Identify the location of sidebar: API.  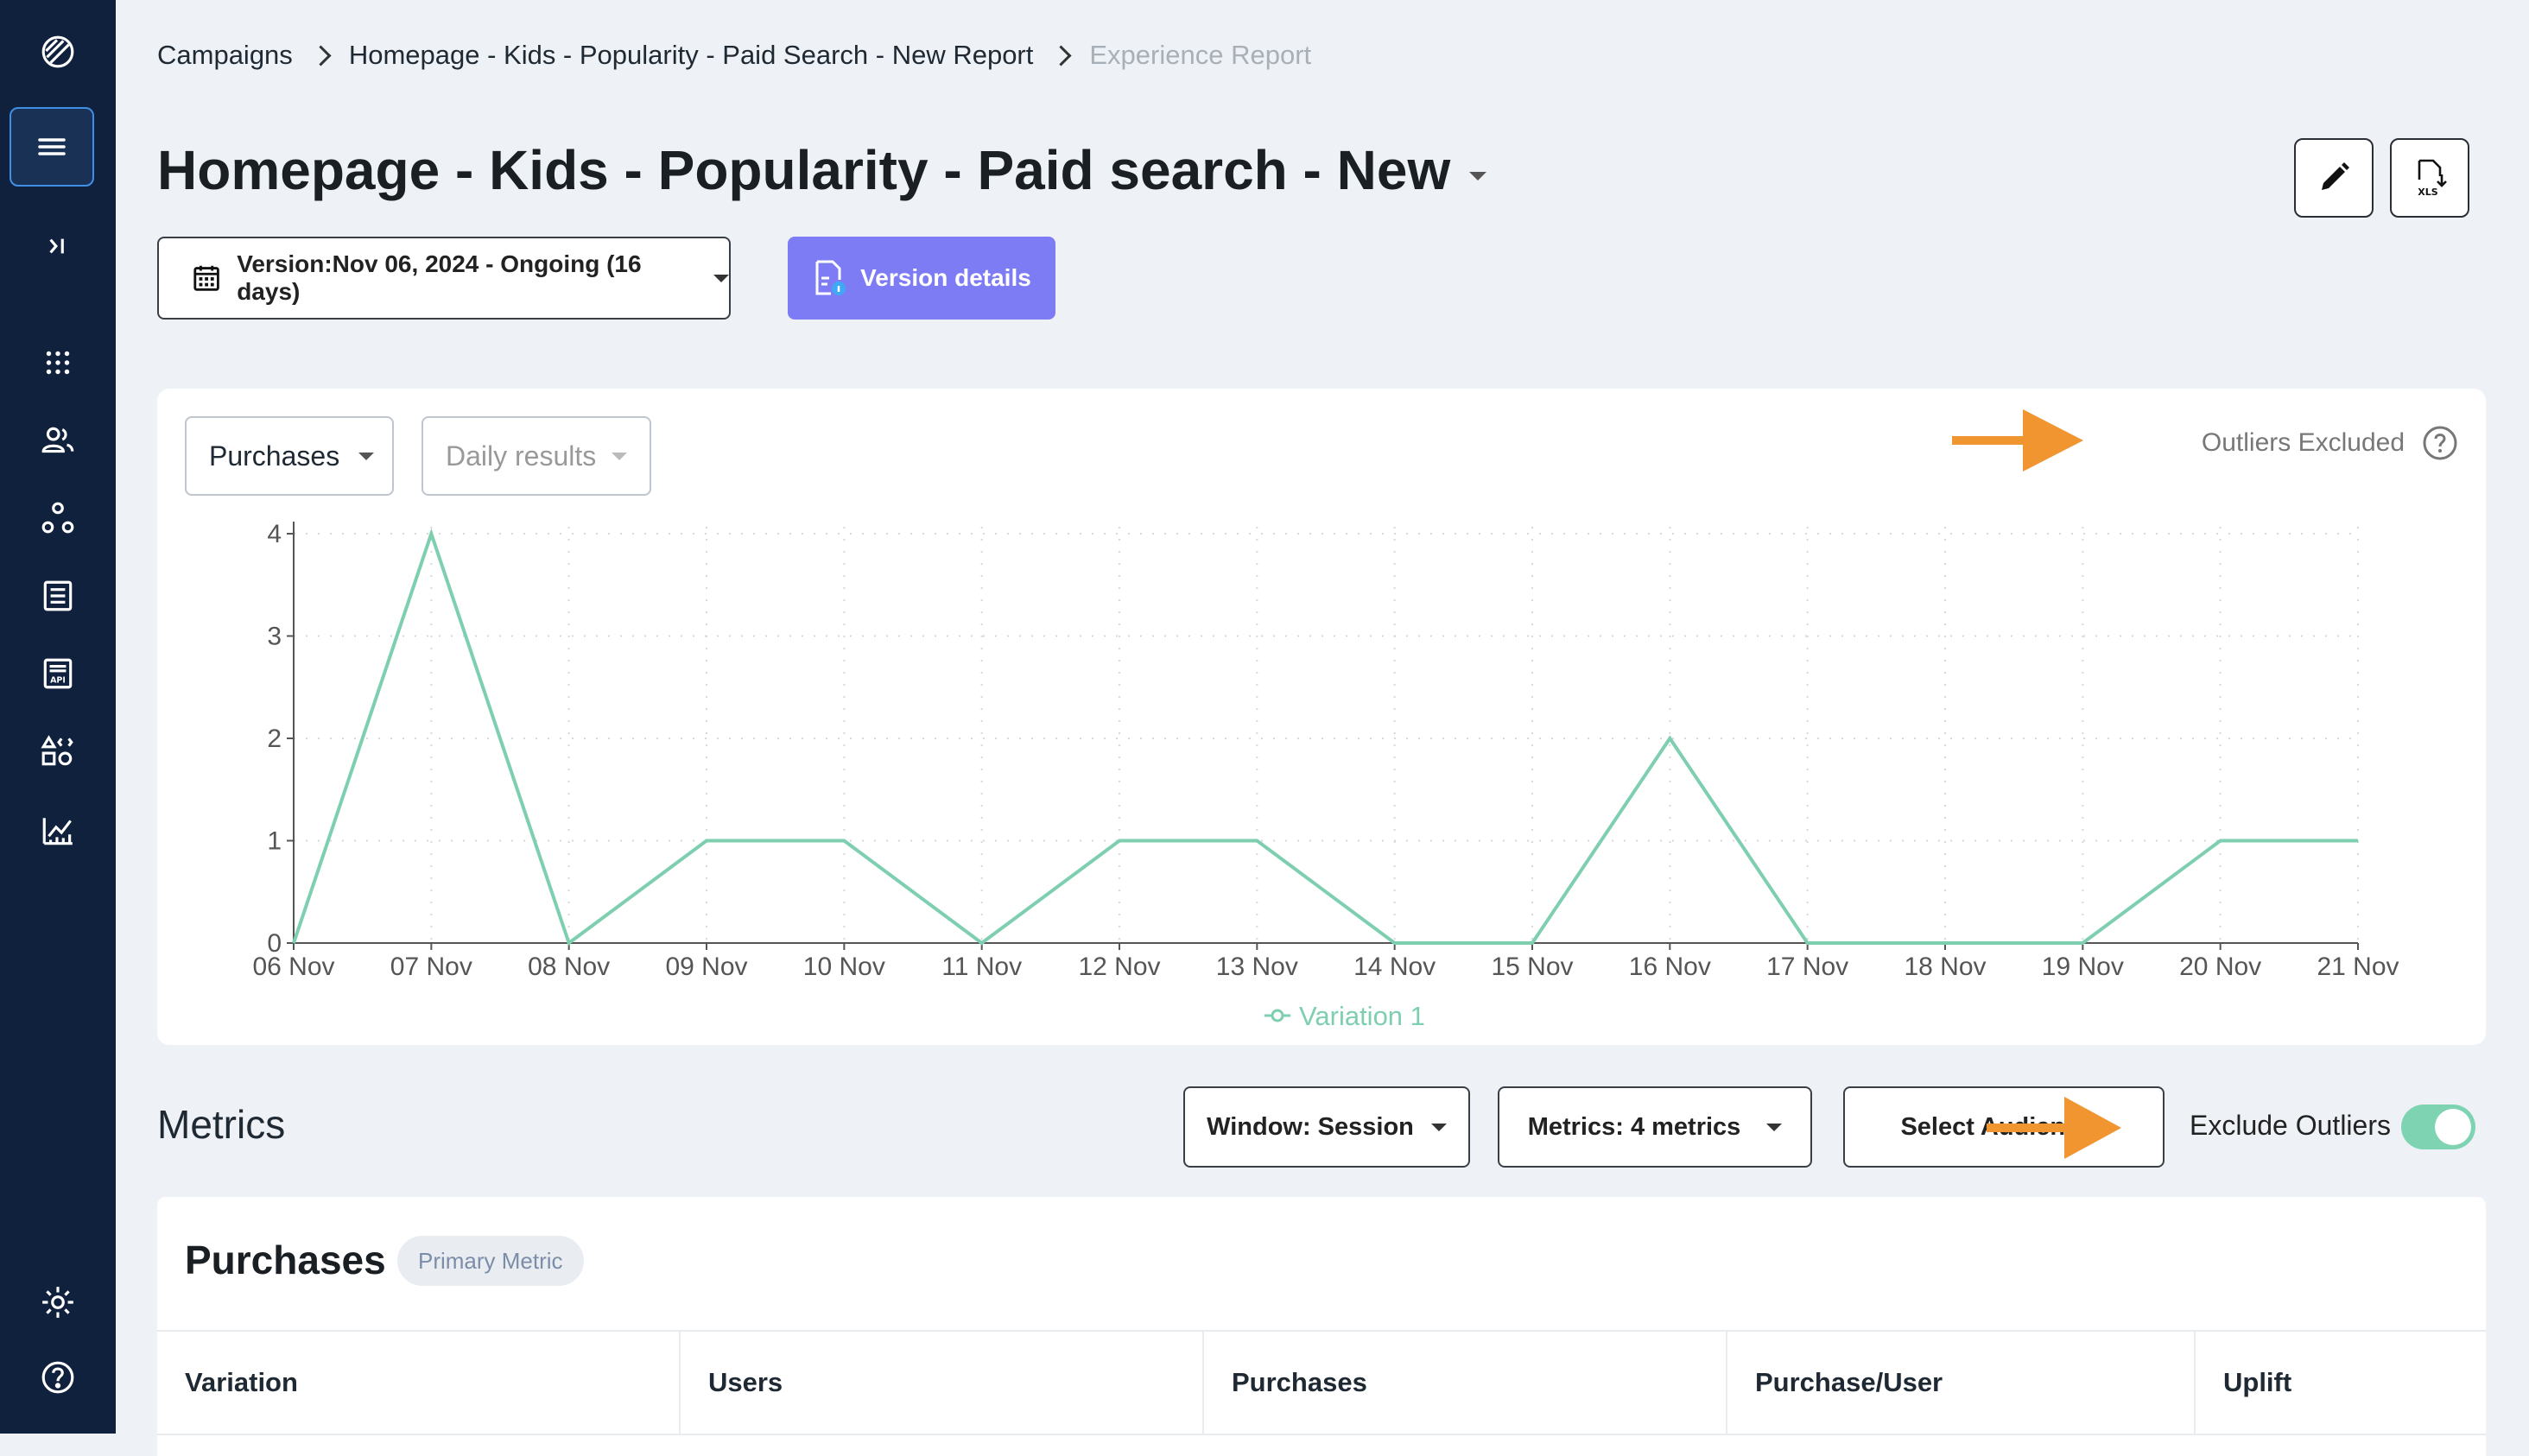
(58, 717).